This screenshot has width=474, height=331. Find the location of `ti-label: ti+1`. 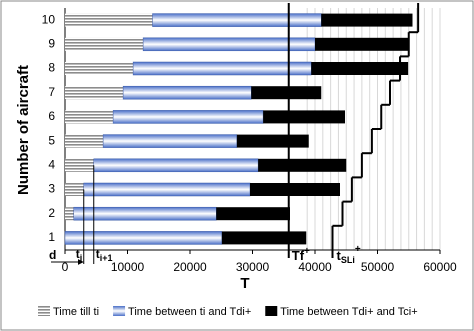

ti-label: ti+1 is located at coordinates (104, 255).